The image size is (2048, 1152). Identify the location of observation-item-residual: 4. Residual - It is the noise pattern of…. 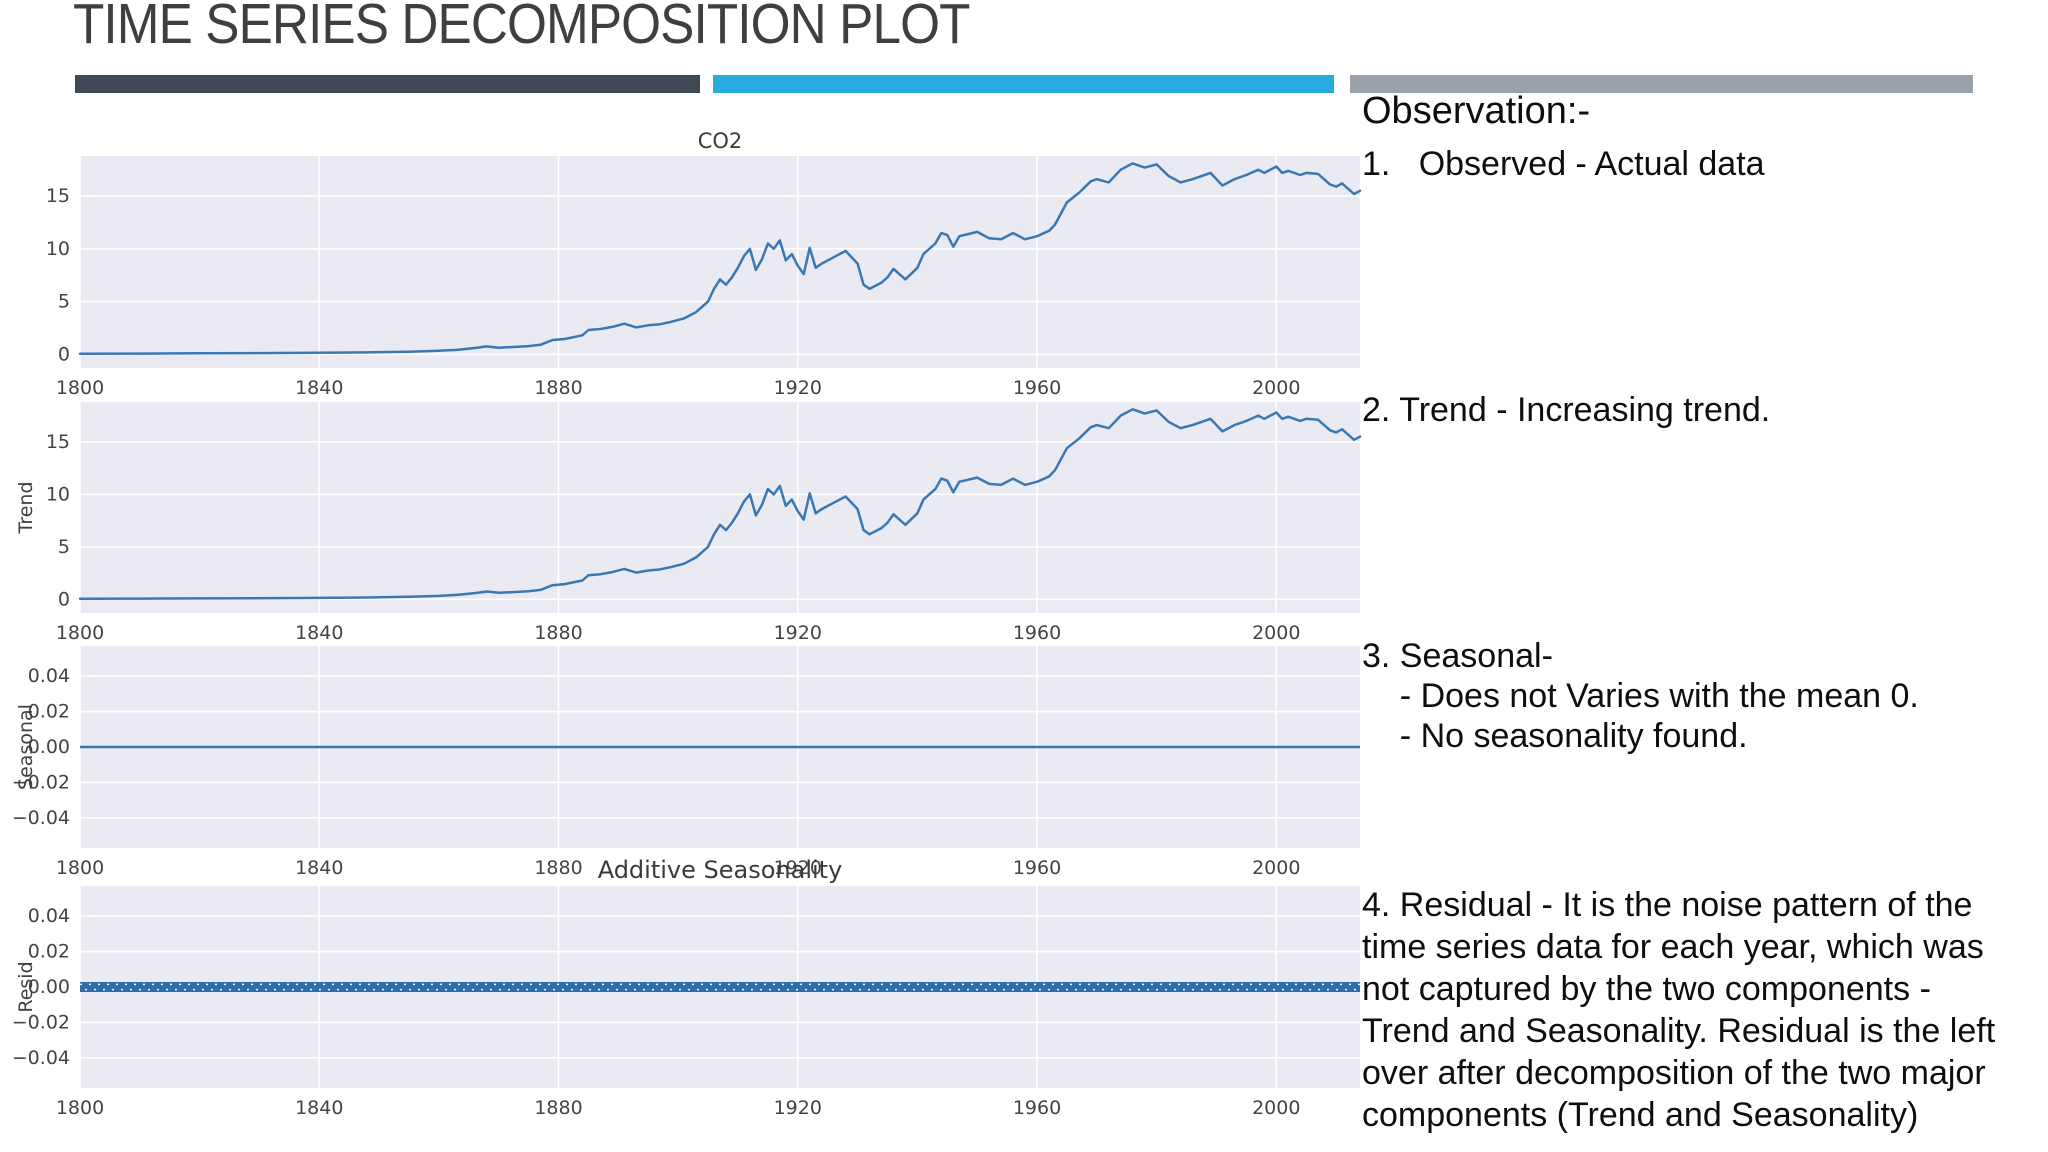
(1679, 1010).